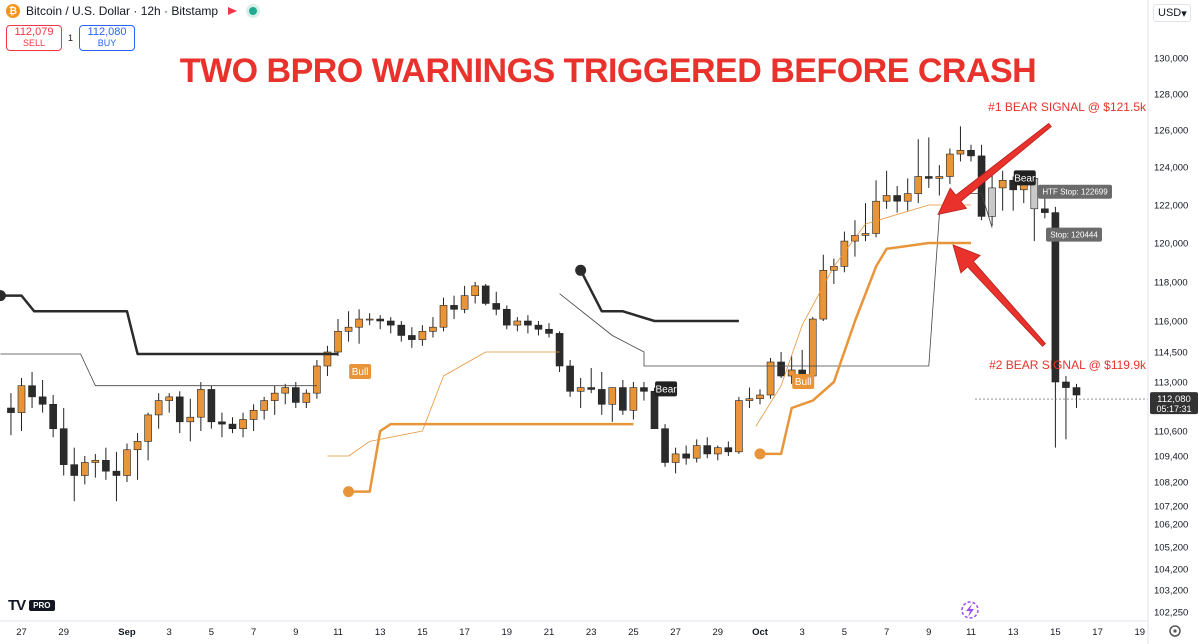 This screenshot has height=644, width=1199. What do you see at coordinates (1171, 383) in the screenshot?
I see `y-tick-label: 113,000` at bounding box center [1171, 383].